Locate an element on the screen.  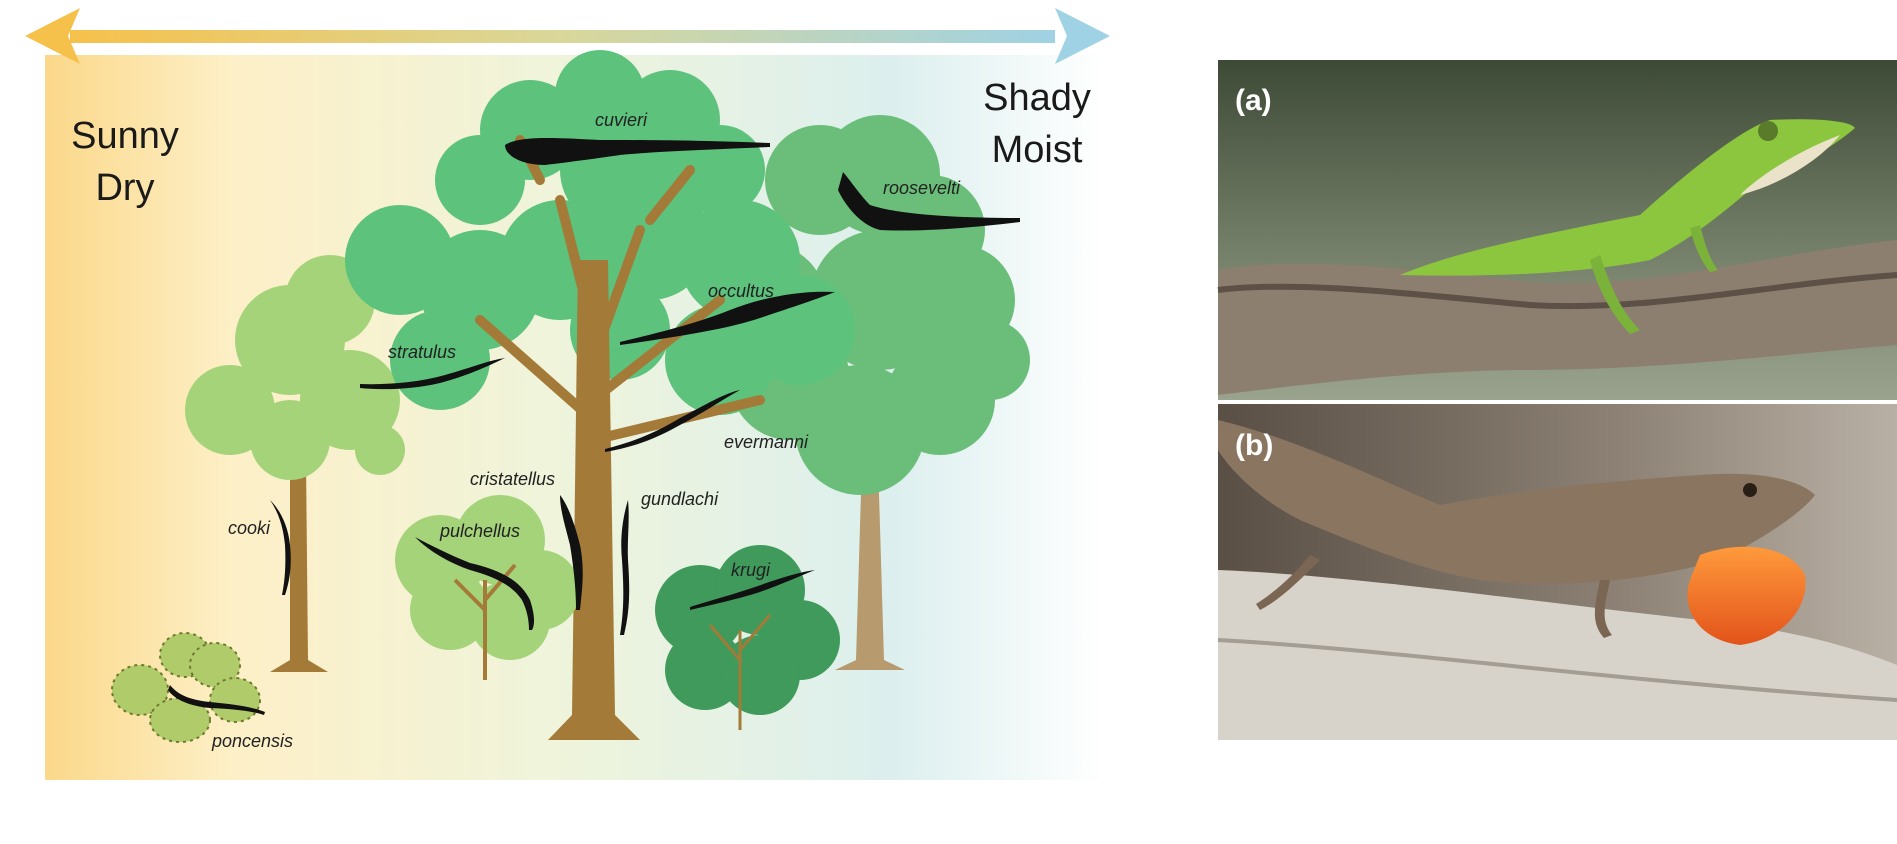
moist-label: Moist is located at coordinates (1037, 150).